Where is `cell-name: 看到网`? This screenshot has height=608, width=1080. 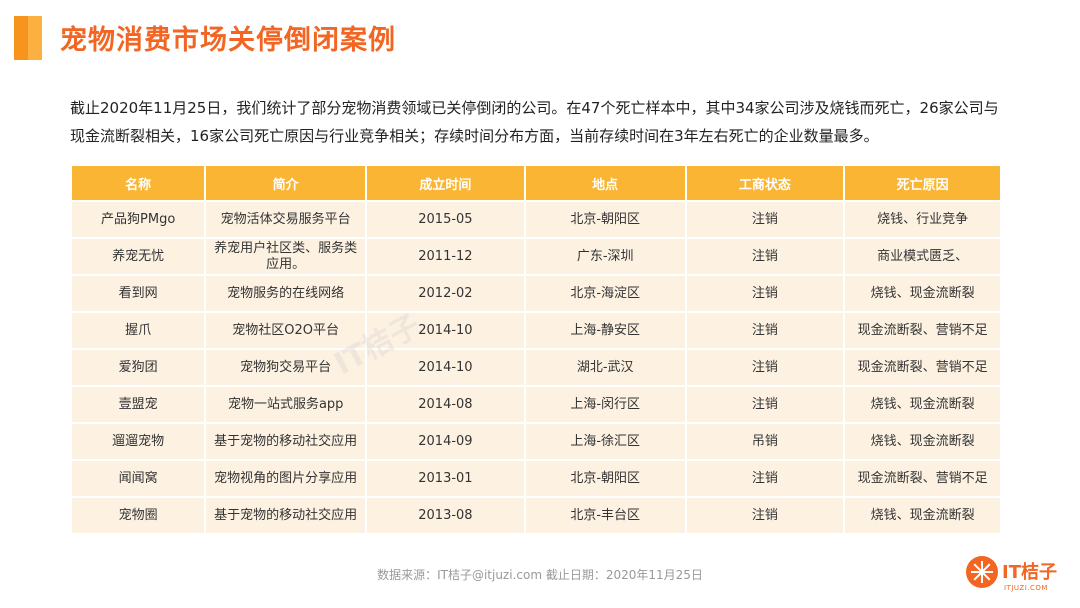
cell-name: 看到网 is located at coordinates (138, 293).